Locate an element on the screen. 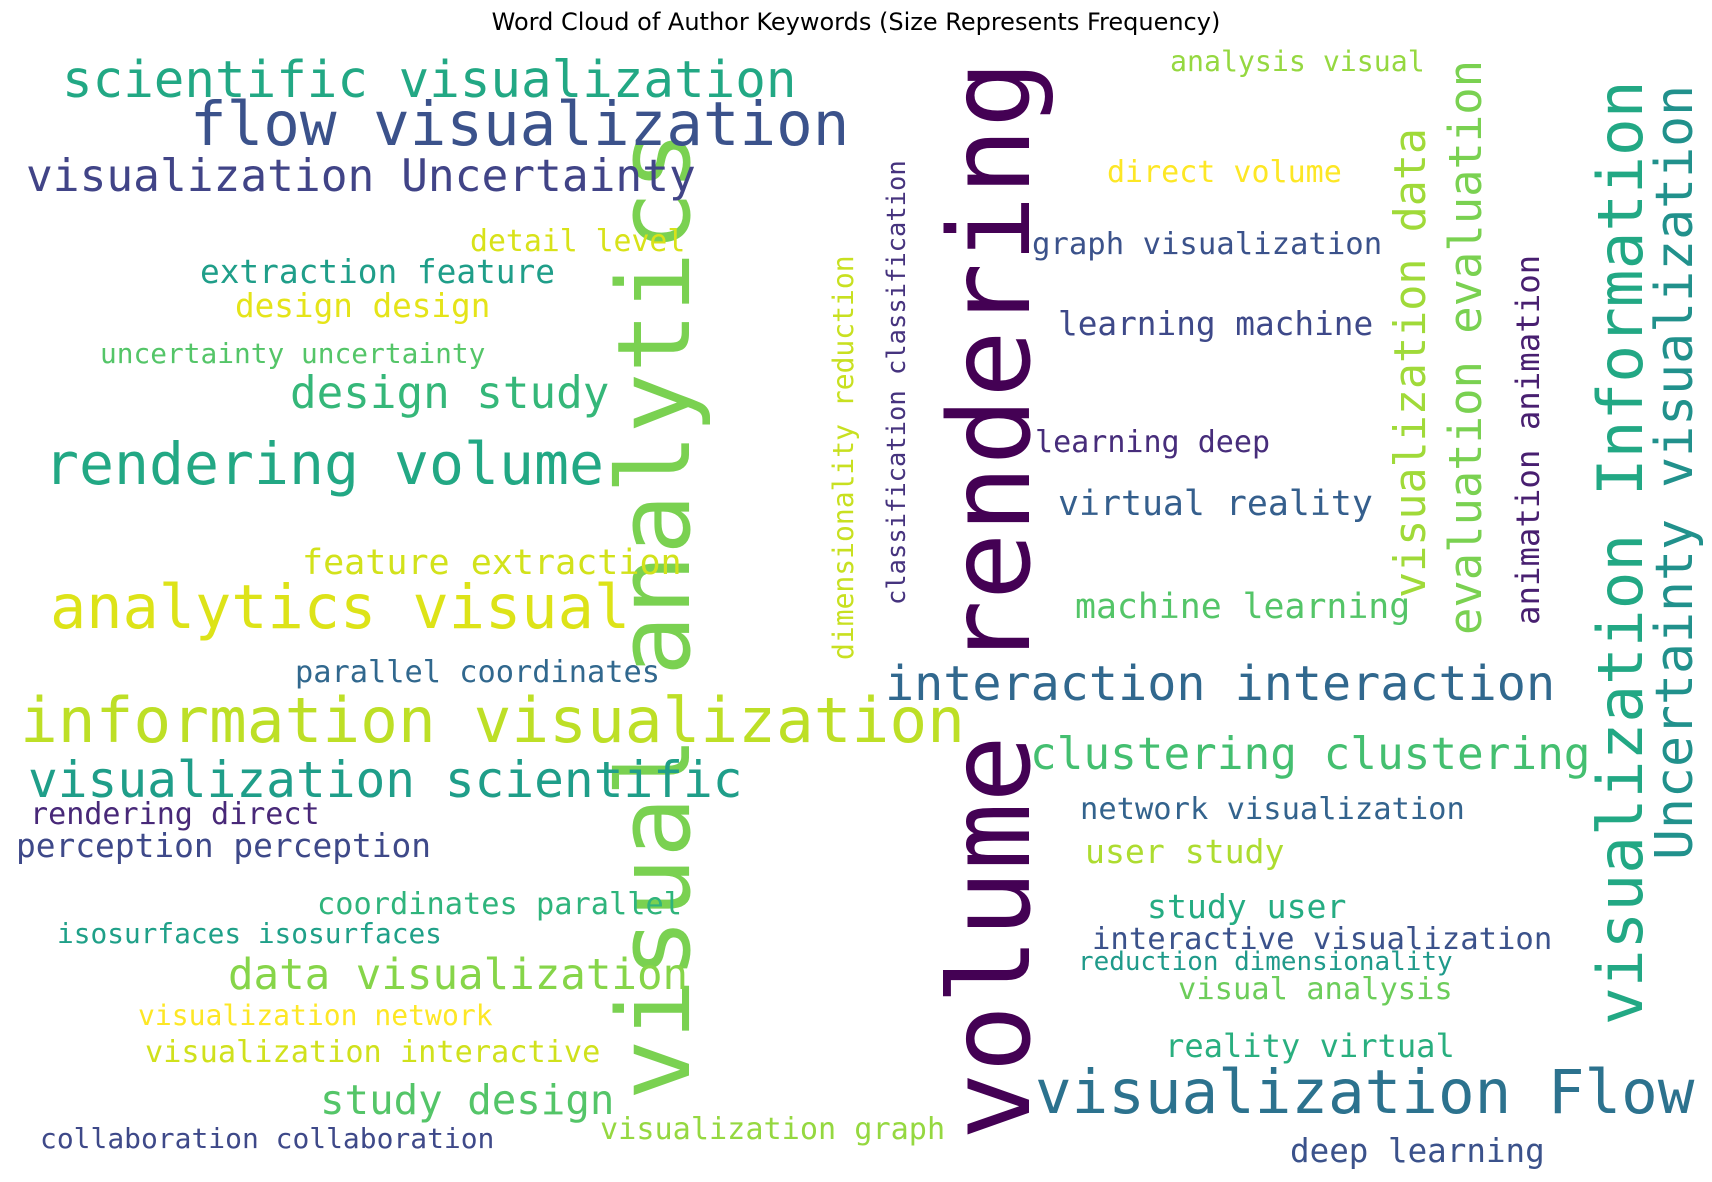 This screenshot has width=1712, height=1182. word-deep-learning: deep learning is located at coordinates (1417, 1151).